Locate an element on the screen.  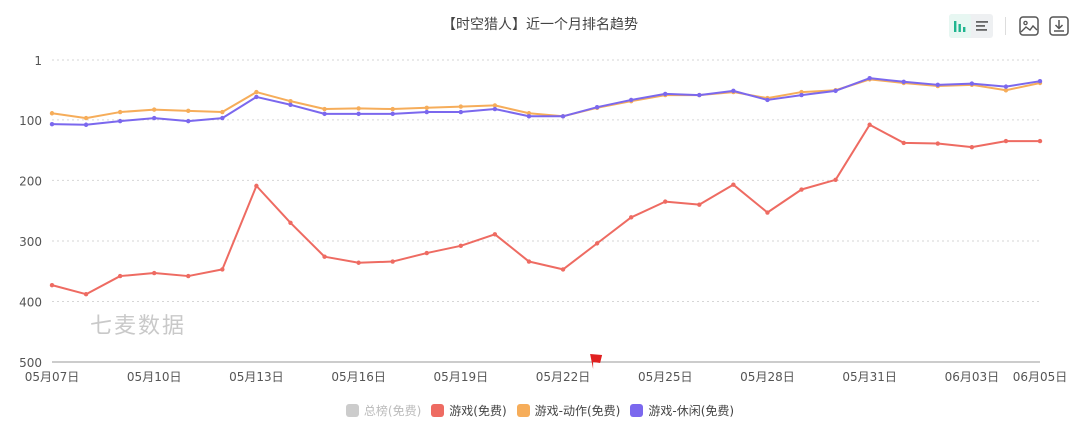
download-button is located at coordinates (1059, 26).